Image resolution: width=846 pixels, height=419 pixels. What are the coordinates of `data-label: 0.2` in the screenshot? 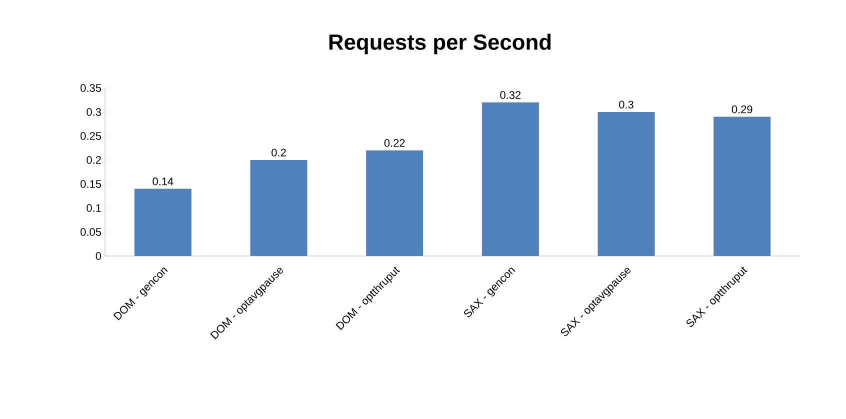 It's located at (279, 152).